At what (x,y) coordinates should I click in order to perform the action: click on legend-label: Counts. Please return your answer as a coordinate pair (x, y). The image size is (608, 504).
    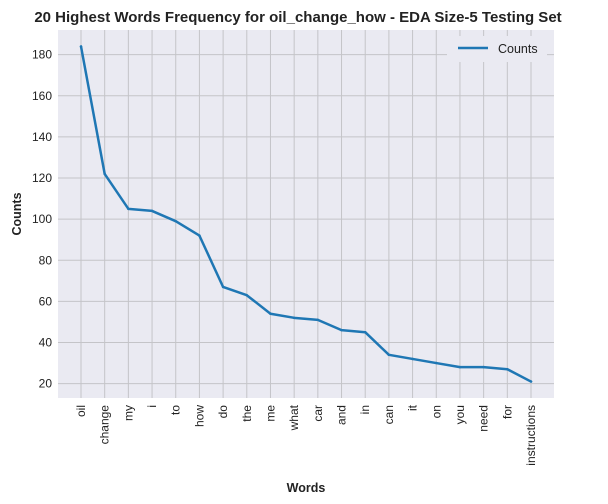
    Looking at the image, I should click on (518, 49).